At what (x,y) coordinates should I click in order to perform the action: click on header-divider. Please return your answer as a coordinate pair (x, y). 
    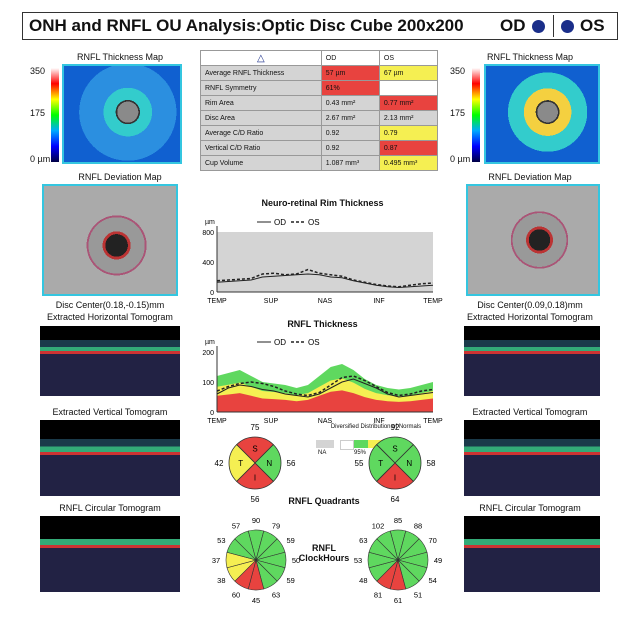
    Looking at the image, I should click on (553, 26).